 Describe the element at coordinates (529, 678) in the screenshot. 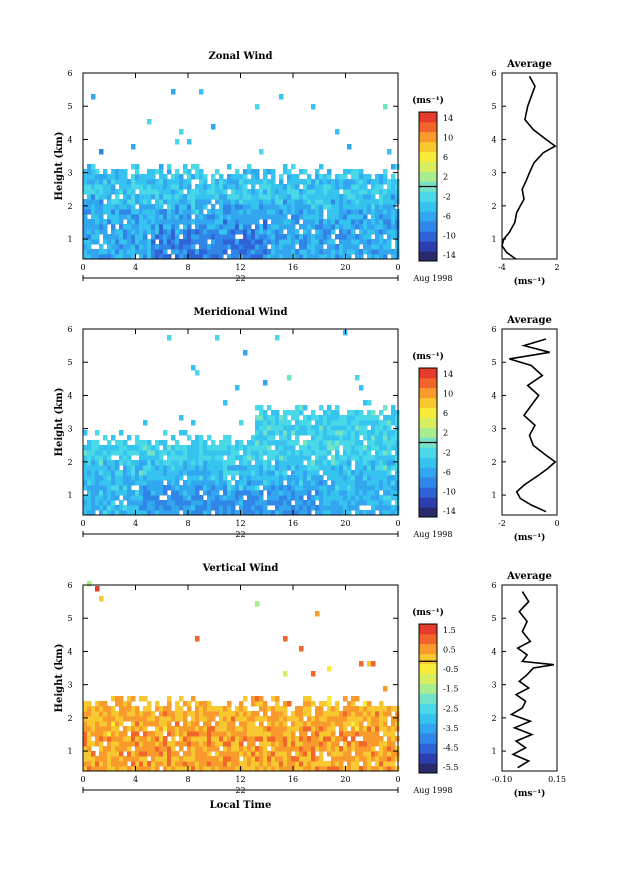

I see `profile-frame` at that location.